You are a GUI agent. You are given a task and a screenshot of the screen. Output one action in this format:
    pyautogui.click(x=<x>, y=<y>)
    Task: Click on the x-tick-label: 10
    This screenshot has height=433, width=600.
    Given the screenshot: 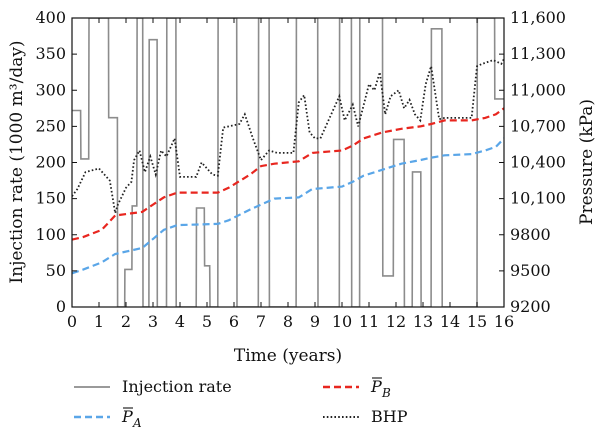 What is the action you would take?
    pyautogui.click(x=342, y=321)
    